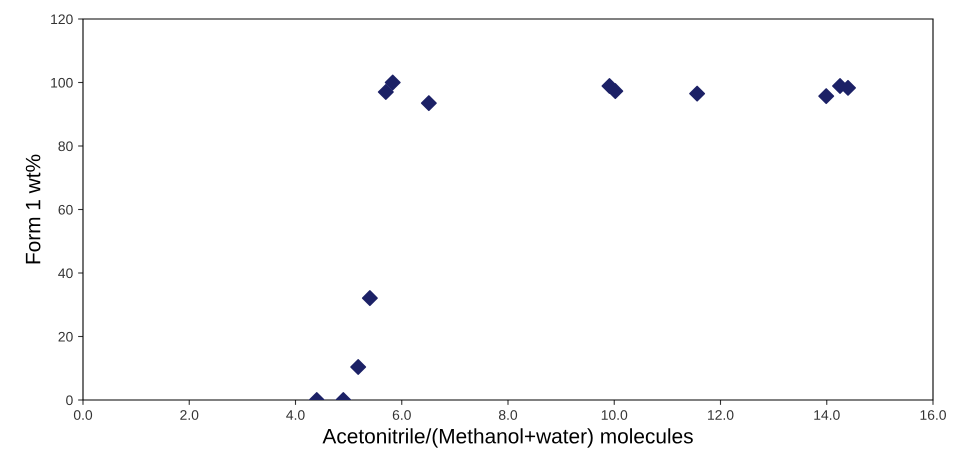 The image size is (957, 468). What do you see at coordinates (33, 209) in the screenshot?
I see `y-axis-title: Form 1 wt%` at bounding box center [33, 209].